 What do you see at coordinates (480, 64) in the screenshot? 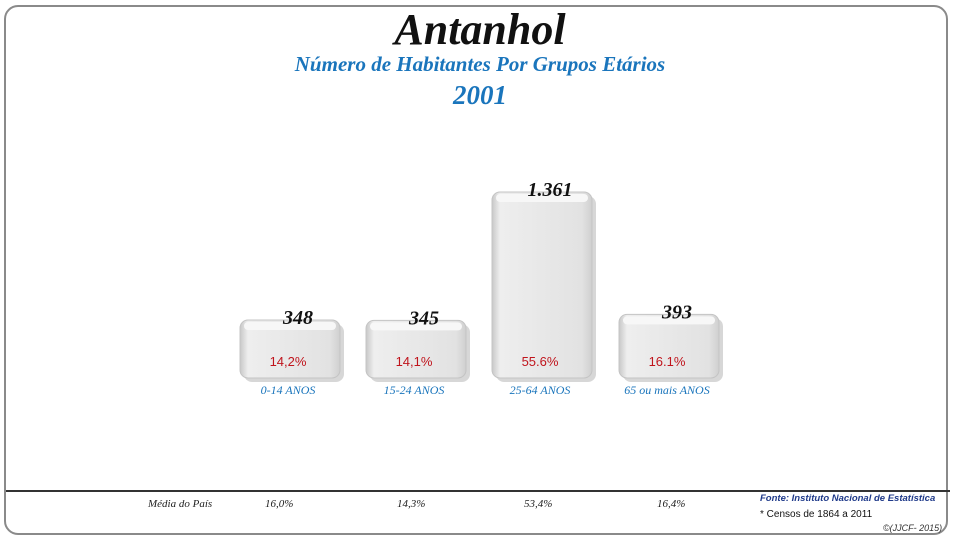
I see `chart-subtitle: Número de Habitantes Por Grupos Etários` at bounding box center [480, 64].